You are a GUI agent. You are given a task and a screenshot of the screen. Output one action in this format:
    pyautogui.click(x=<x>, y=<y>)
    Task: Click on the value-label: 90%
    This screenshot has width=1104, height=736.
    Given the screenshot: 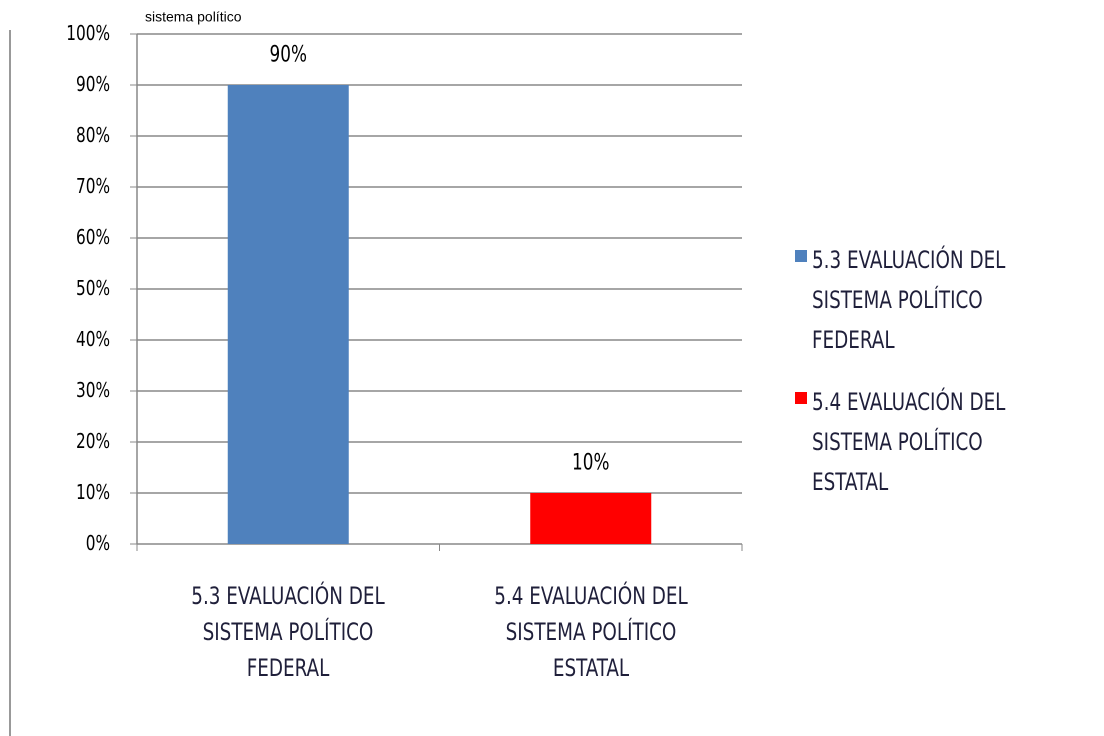 What is the action you would take?
    pyautogui.click(x=288, y=54)
    